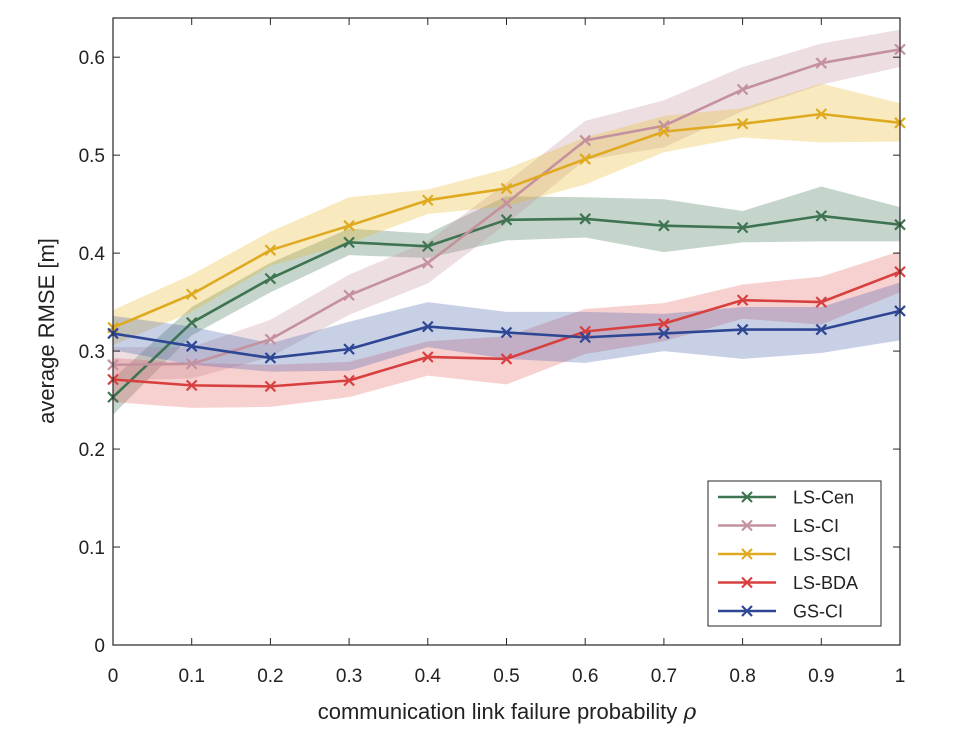  What do you see at coordinates (747, 497) in the screenshot?
I see `legend-marker-ls-cen` at bounding box center [747, 497].